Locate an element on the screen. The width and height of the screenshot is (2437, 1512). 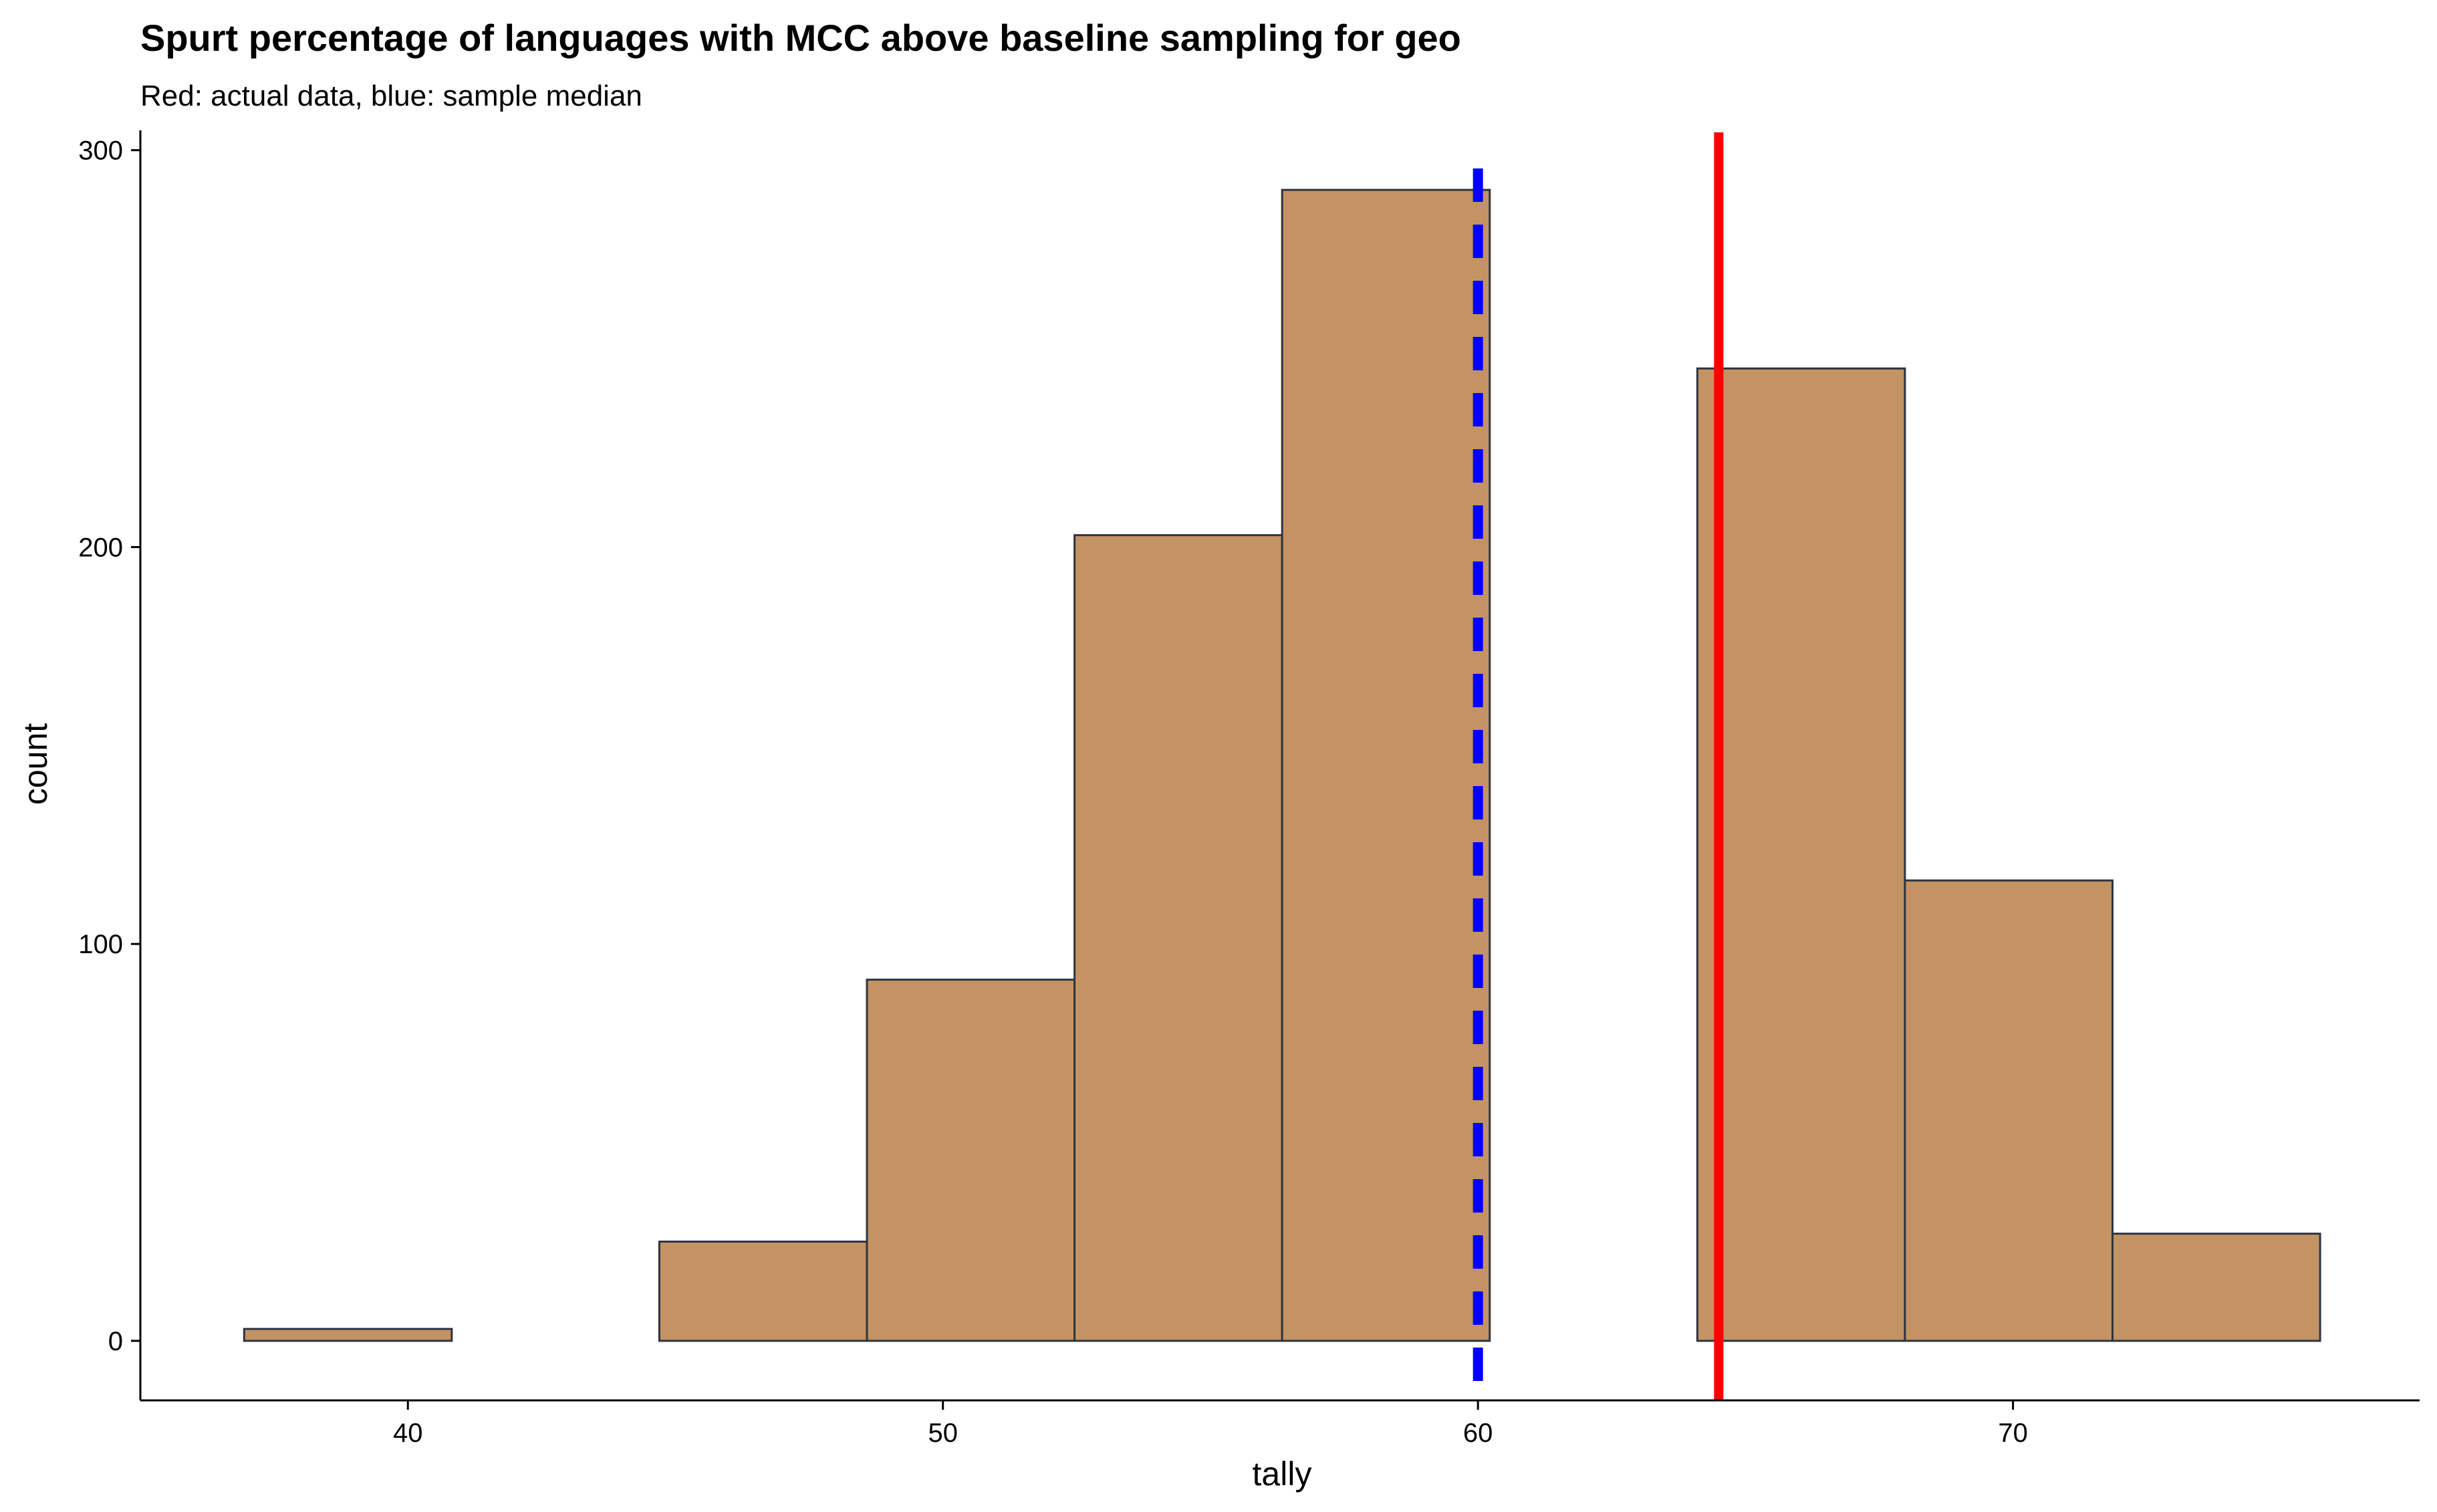
y-tick-label-100: 100 is located at coordinates (100, 944).